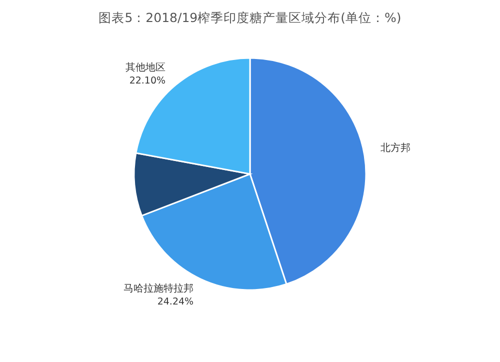  I want to click on chart-title: 图表5：2018/19榨季印度糖产量区域分布(单位：%), so click(250, 17).